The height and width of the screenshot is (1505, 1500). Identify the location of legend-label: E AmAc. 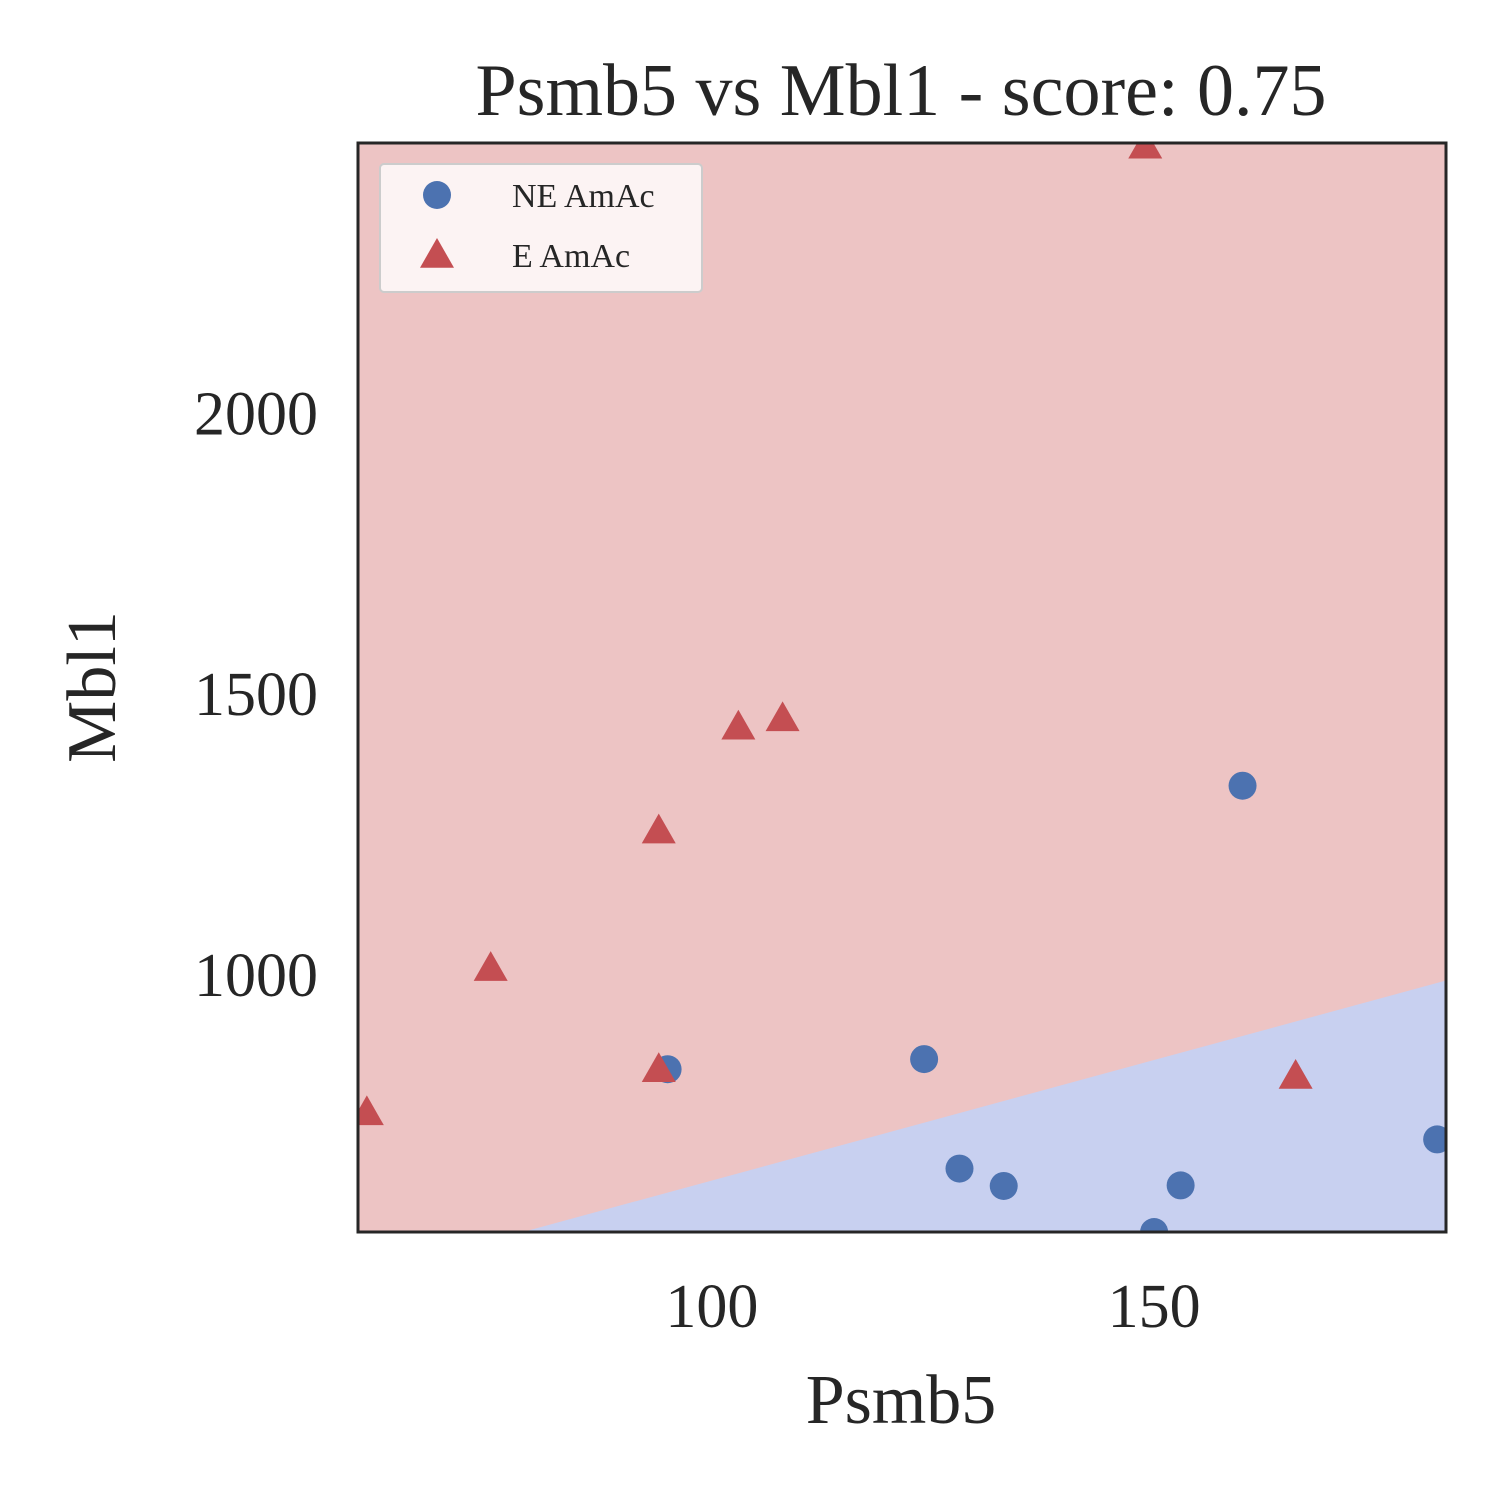
(571, 256).